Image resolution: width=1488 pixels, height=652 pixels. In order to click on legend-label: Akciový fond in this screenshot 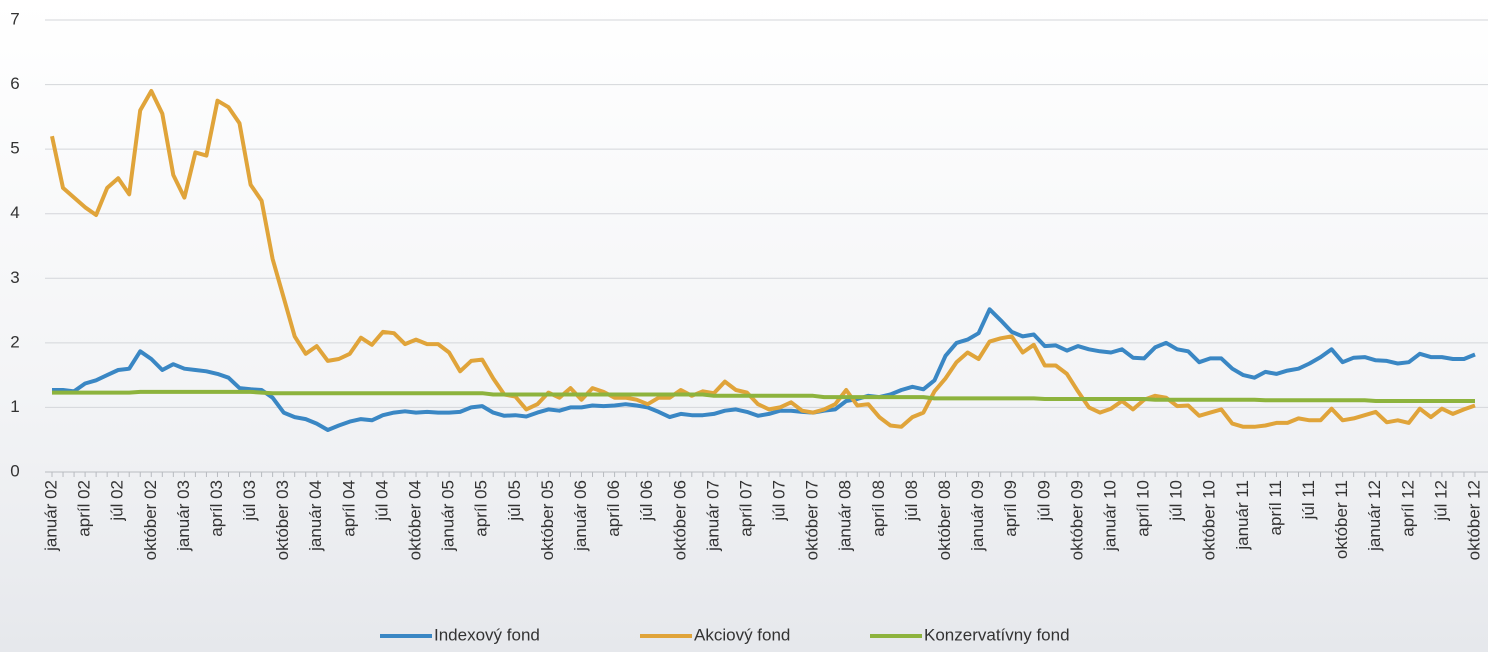, I will do `click(742, 634)`.